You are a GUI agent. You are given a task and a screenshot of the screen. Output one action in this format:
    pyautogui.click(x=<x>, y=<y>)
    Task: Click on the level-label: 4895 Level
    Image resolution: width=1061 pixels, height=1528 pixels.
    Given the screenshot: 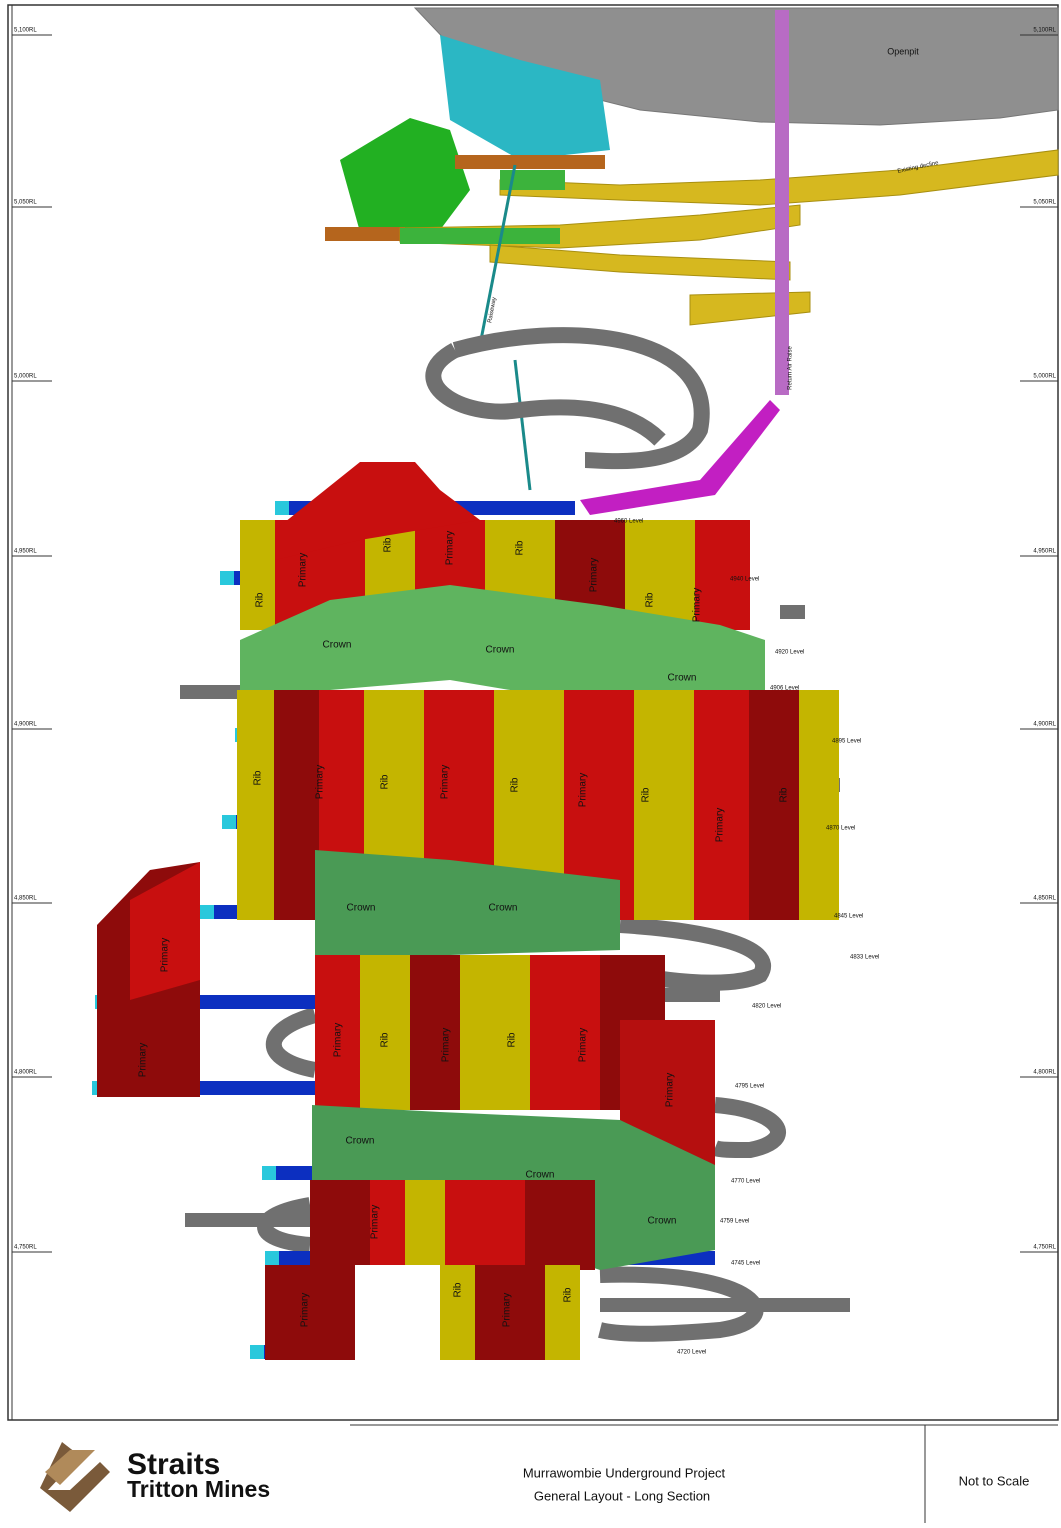 What is the action you would take?
    pyautogui.click(x=846, y=742)
    